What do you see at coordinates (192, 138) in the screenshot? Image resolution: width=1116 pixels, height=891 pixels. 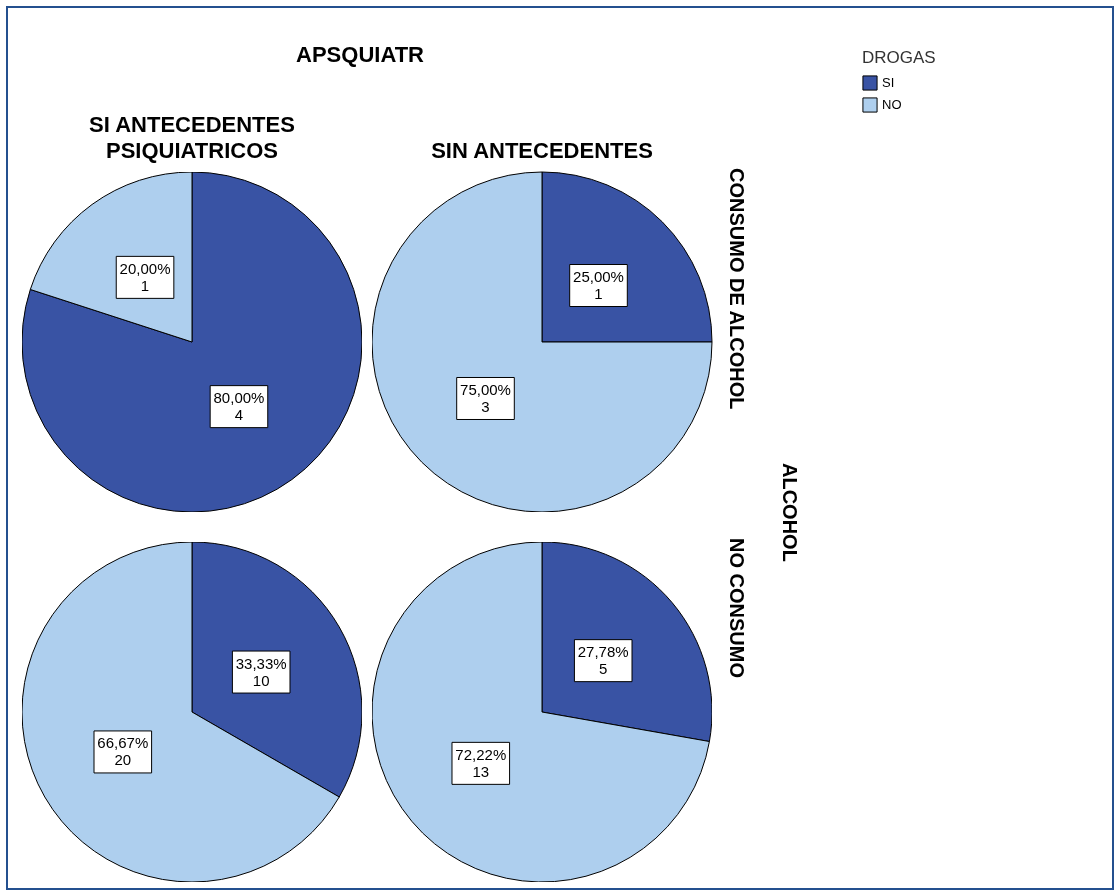 I see `chart-title: SI ANTECEDENTES PSIQUIATRICOS` at bounding box center [192, 138].